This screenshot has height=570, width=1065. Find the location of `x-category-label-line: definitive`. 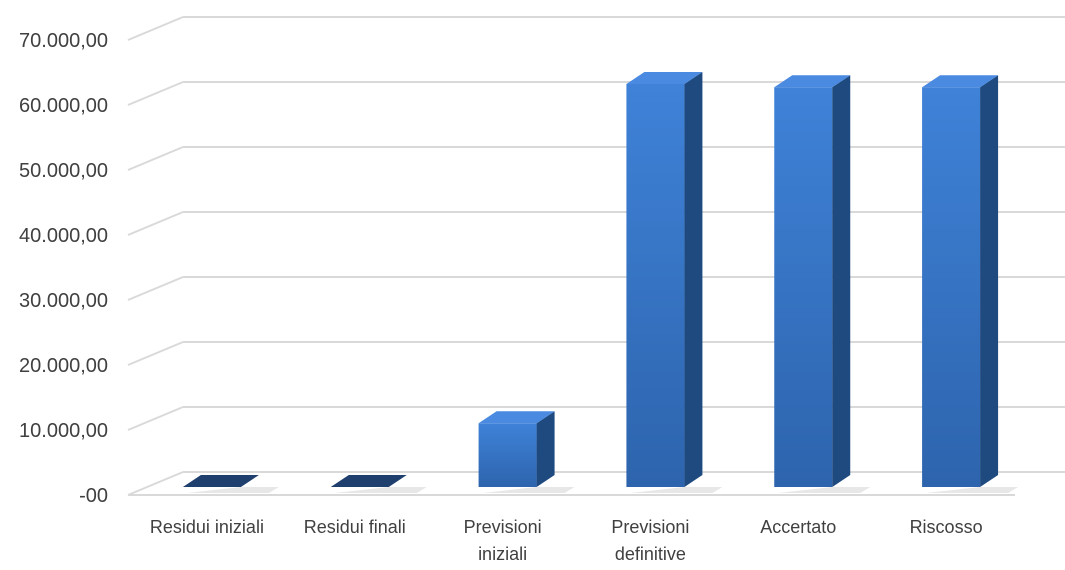

x-category-label-line: definitive is located at coordinates (650, 554).